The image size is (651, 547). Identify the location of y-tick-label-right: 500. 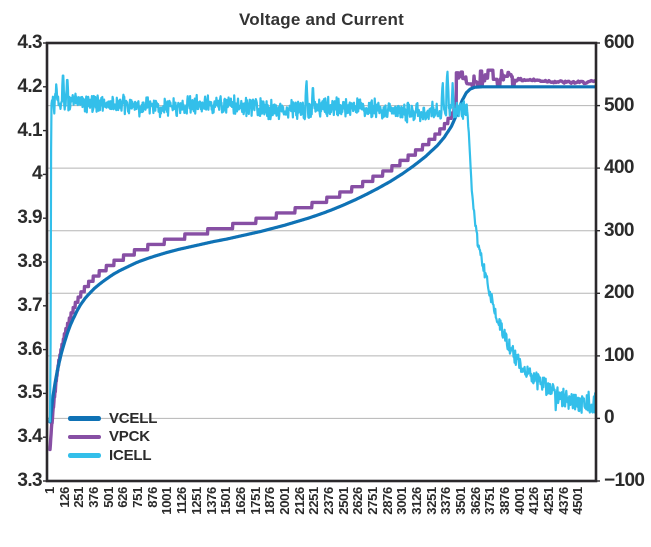
(619, 105).